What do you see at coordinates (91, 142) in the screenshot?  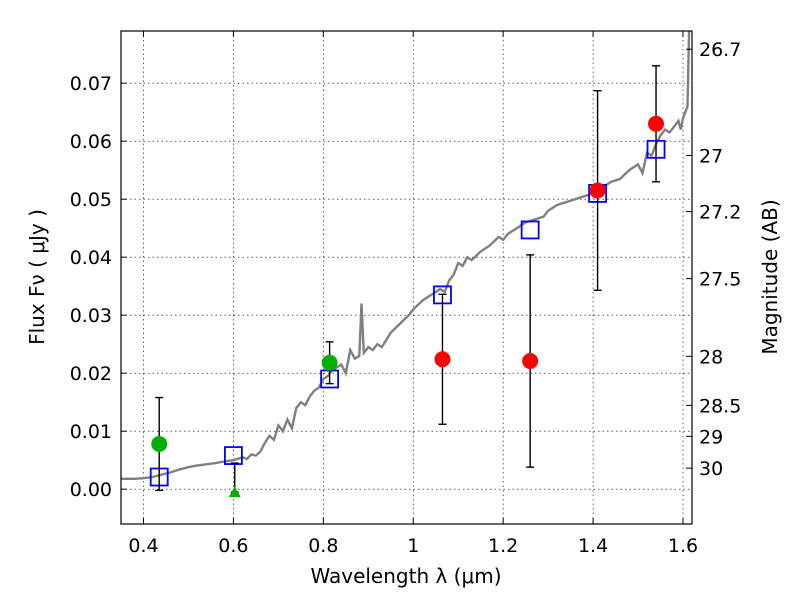 I see `y-tick-label: 0.06` at bounding box center [91, 142].